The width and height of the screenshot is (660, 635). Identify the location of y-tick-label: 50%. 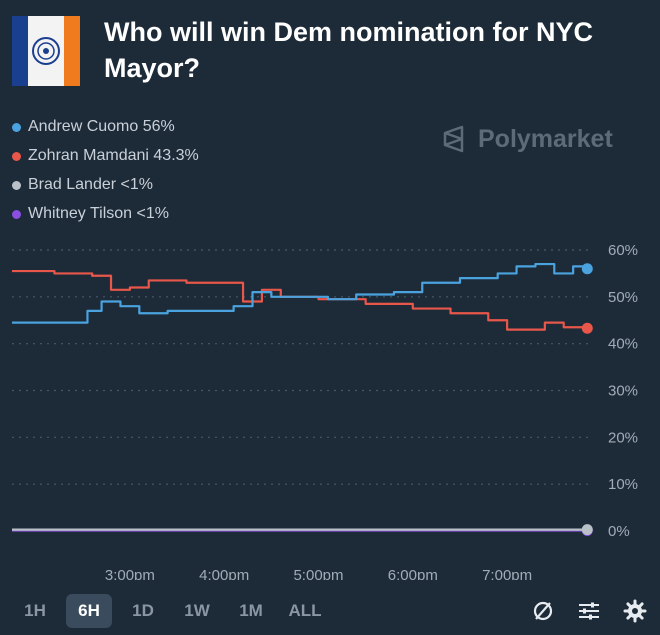
(623, 297).